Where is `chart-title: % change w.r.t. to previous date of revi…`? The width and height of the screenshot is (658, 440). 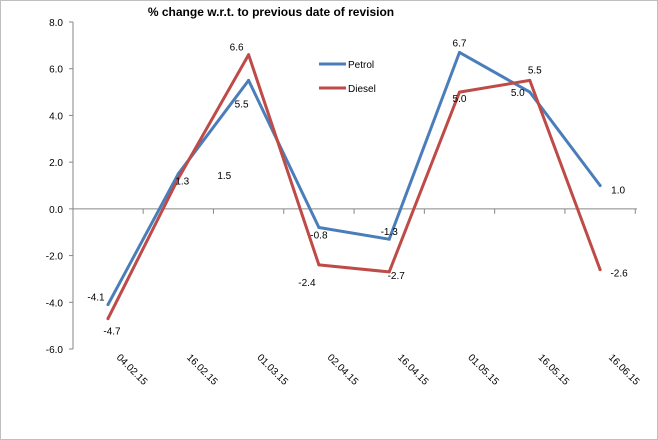
chart-title: % change w.r.t. to previous date of revi… is located at coordinates (271, 12).